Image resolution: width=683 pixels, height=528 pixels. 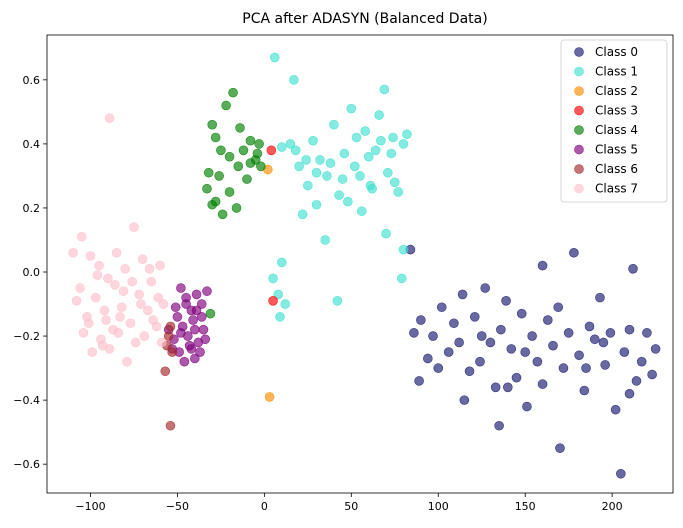 I want to click on legend-box, so click(x=614, y=121).